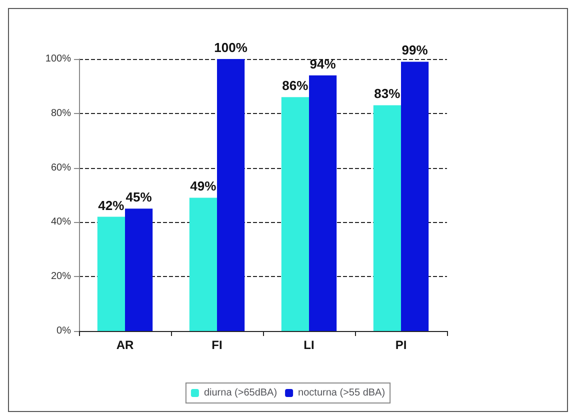  Describe the element at coordinates (295, 86) in the screenshot. I see `data-label: 86%` at that location.